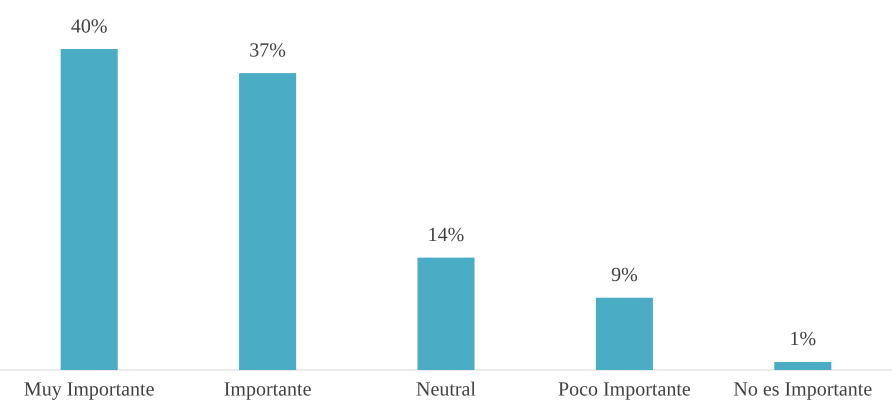  I want to click on data-label: 40%, so click(89, 26).